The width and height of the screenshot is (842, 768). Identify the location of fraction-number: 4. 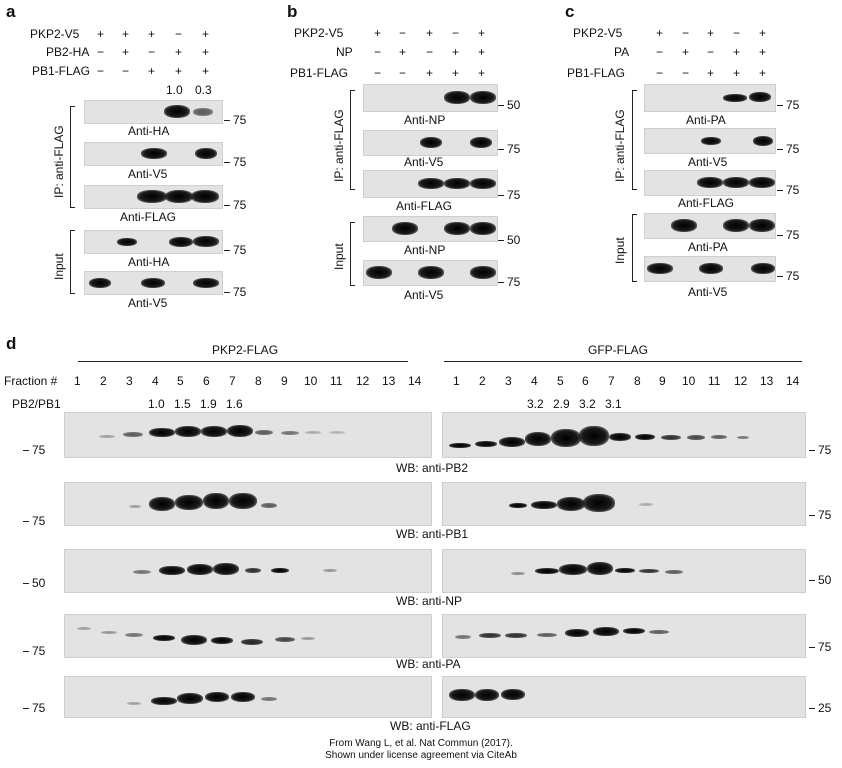
(534, 381).